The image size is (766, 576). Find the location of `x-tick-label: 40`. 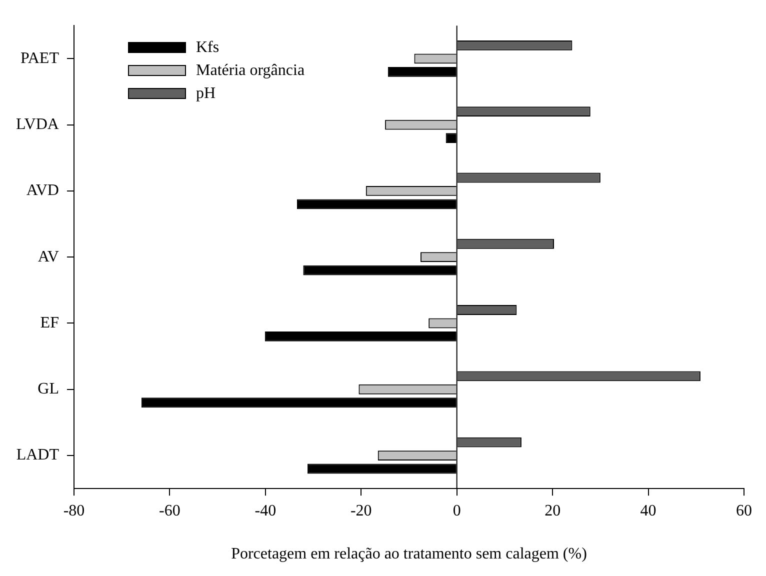

x-tick-label: 40 is located at coordinates (648, 511).